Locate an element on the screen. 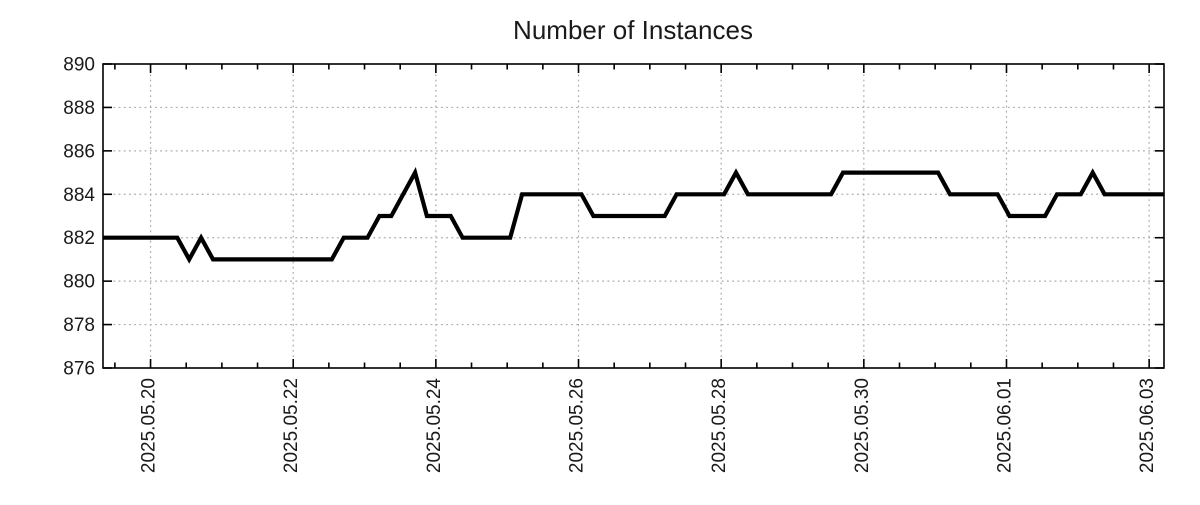 Image resolution: width=1200 pixels, height=505 pixels. x-tick-label-2025.05.30: 2025.05.30 is located at coordinates (862, 425).